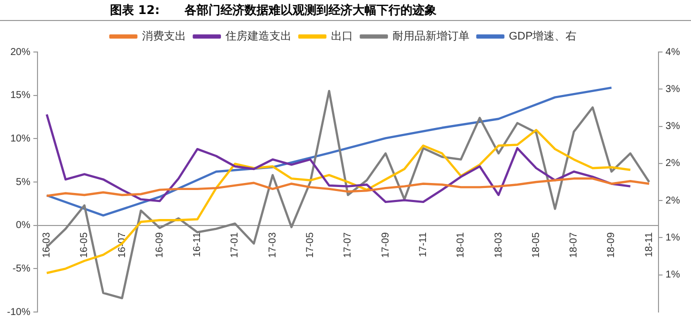 This screenshot has height=324, width=691. I want to click on chart-title: 图表 12: 各部门经济数据难以观测到经济大幅下行的迹象, so click(345, 10).